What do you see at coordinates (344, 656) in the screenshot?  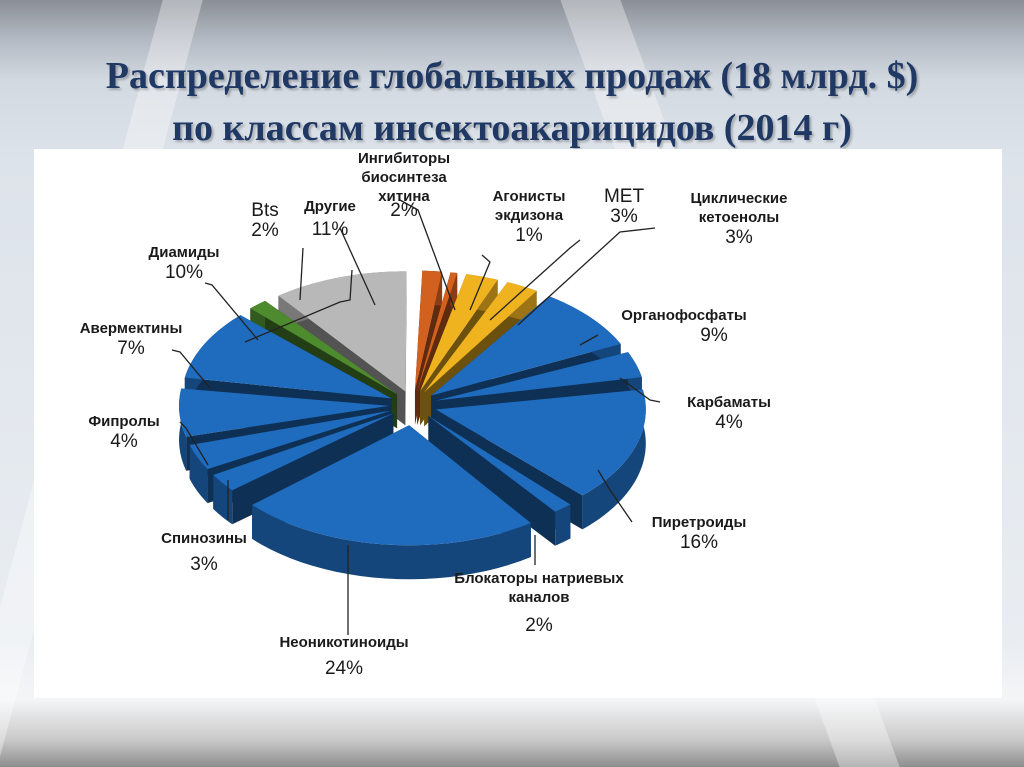 I see `label-neonicotinoids: Неоникотиноиды 24%` at bounding box center [344, 656].